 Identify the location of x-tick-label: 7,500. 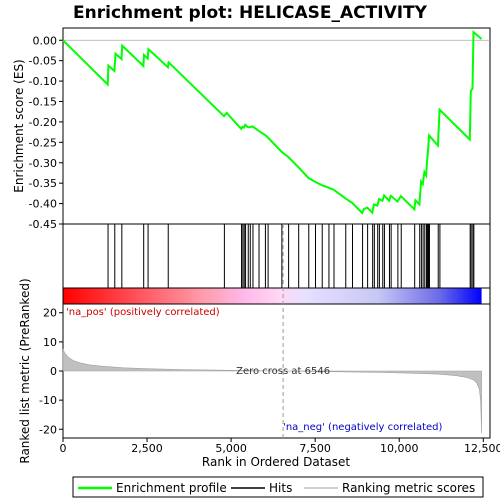
(315, 448).